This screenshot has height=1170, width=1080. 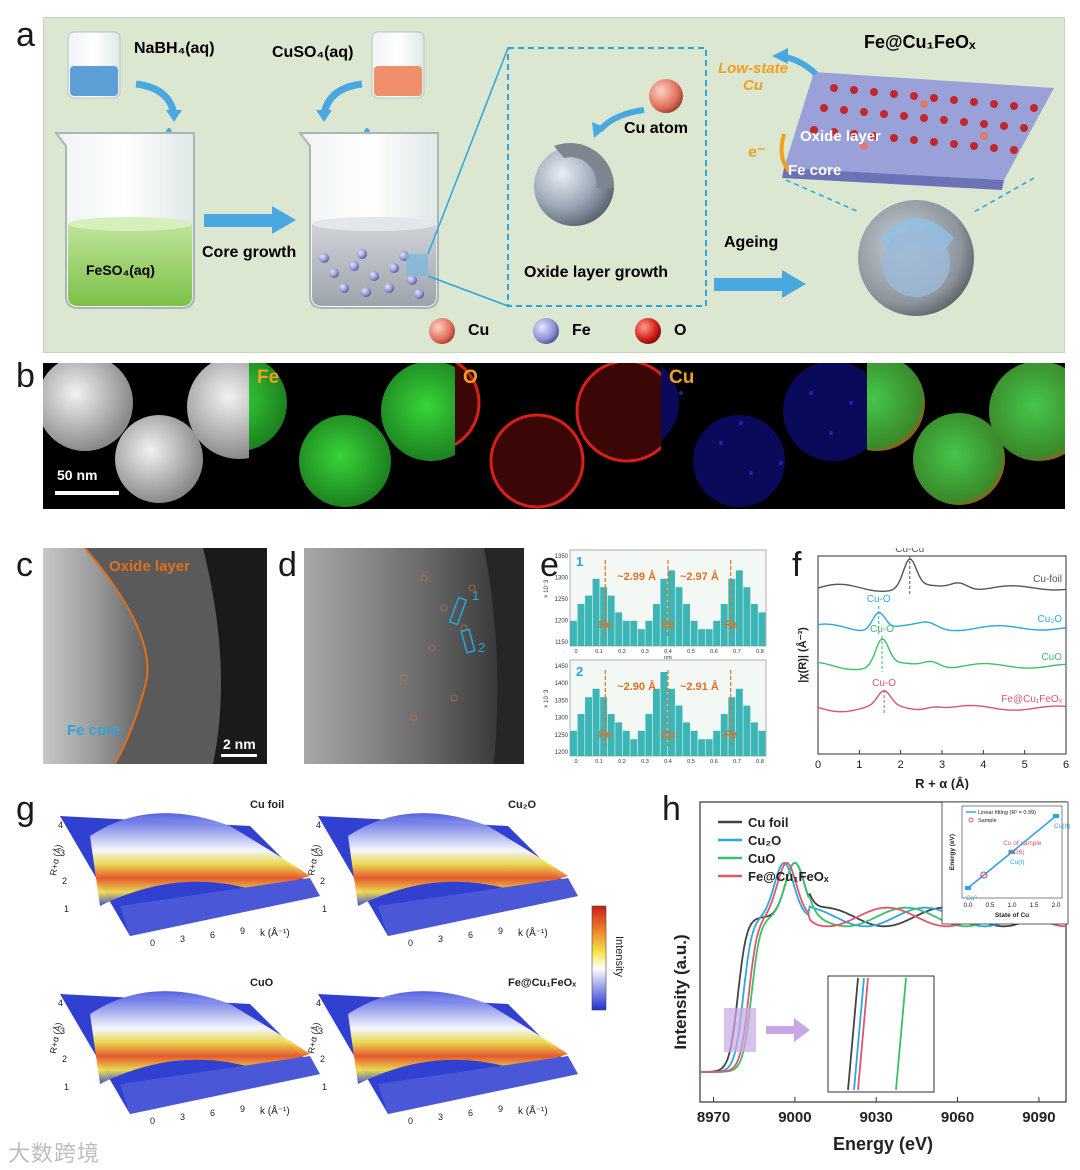 I want to click on profile-xtick: 0.2, so click(x=622, y=761).